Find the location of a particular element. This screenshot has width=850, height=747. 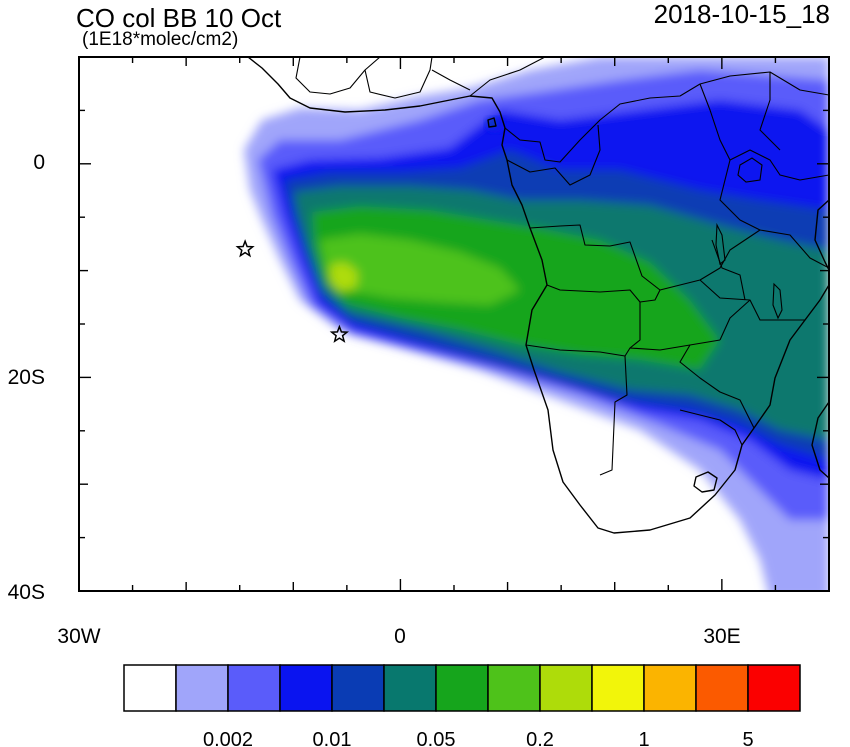

lake-tanganyika is located at coordinates (720, 243).